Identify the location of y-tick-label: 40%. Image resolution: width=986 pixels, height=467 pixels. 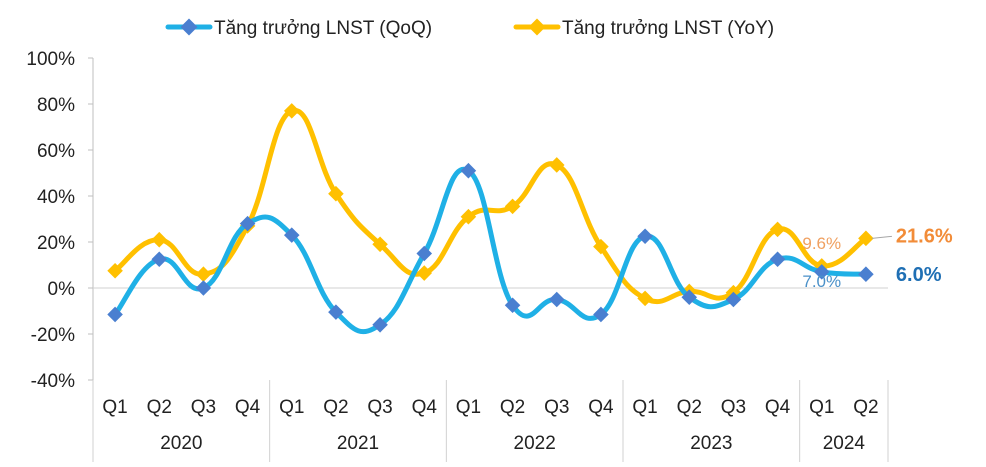
(56, 197).